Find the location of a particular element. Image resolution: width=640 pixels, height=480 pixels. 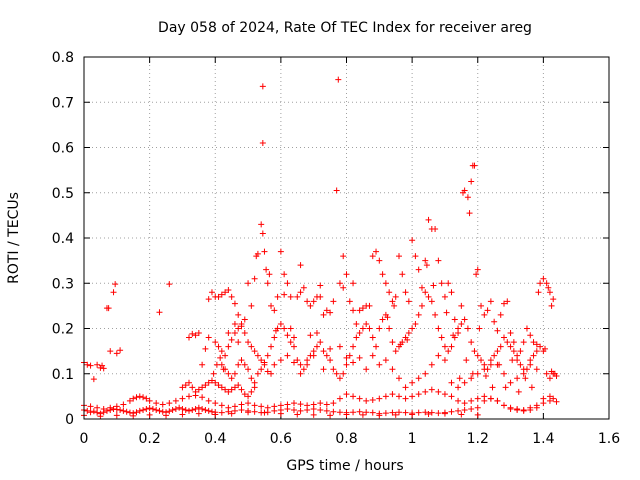

y-tick-label: 0.2 is located at coordinates (63, 330).